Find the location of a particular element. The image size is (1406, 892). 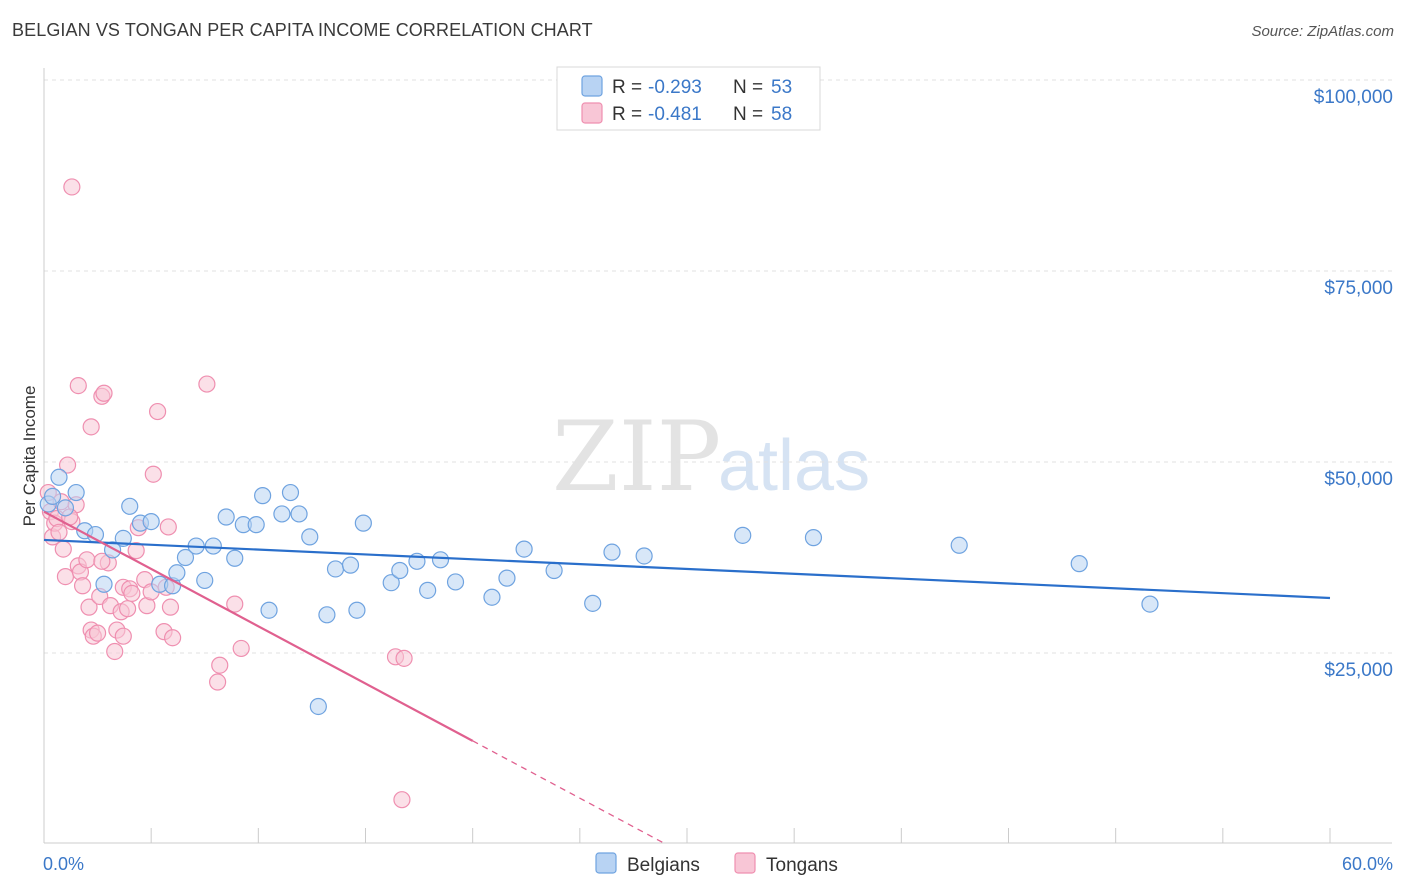

stats-legend-n-value-tongans: 58 is located at coordinates (781, 114).